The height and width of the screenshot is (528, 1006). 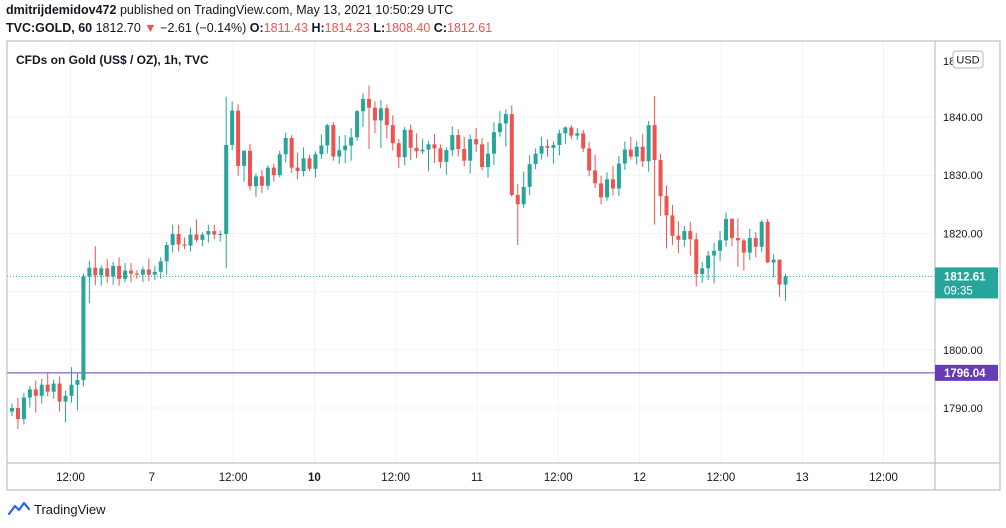 I want to click on currency-badge: USD, so click(x=967, y=61).